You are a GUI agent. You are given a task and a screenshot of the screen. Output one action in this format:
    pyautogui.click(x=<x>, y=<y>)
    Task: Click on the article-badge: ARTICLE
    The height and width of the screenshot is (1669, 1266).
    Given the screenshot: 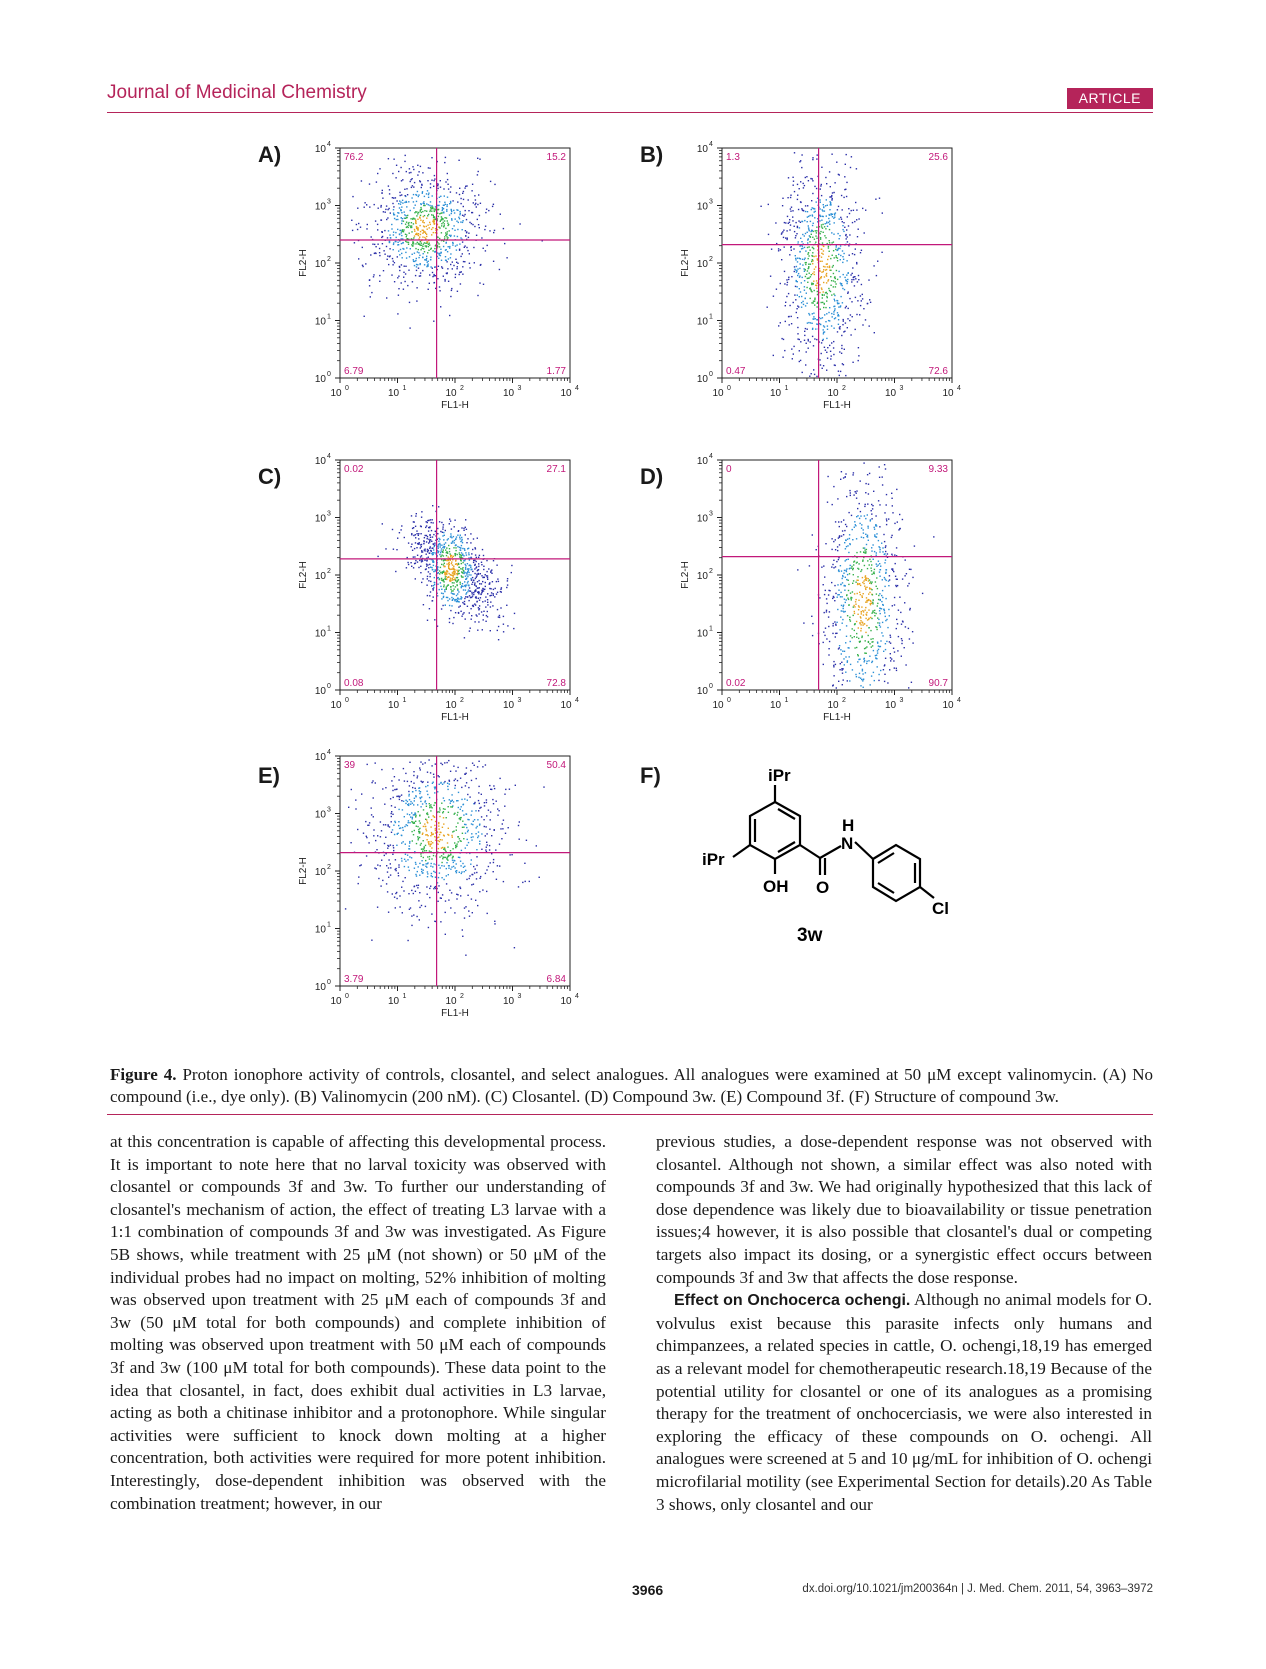 What is the action you would take?
    pyautogui.click(x=1109, y=98)
    